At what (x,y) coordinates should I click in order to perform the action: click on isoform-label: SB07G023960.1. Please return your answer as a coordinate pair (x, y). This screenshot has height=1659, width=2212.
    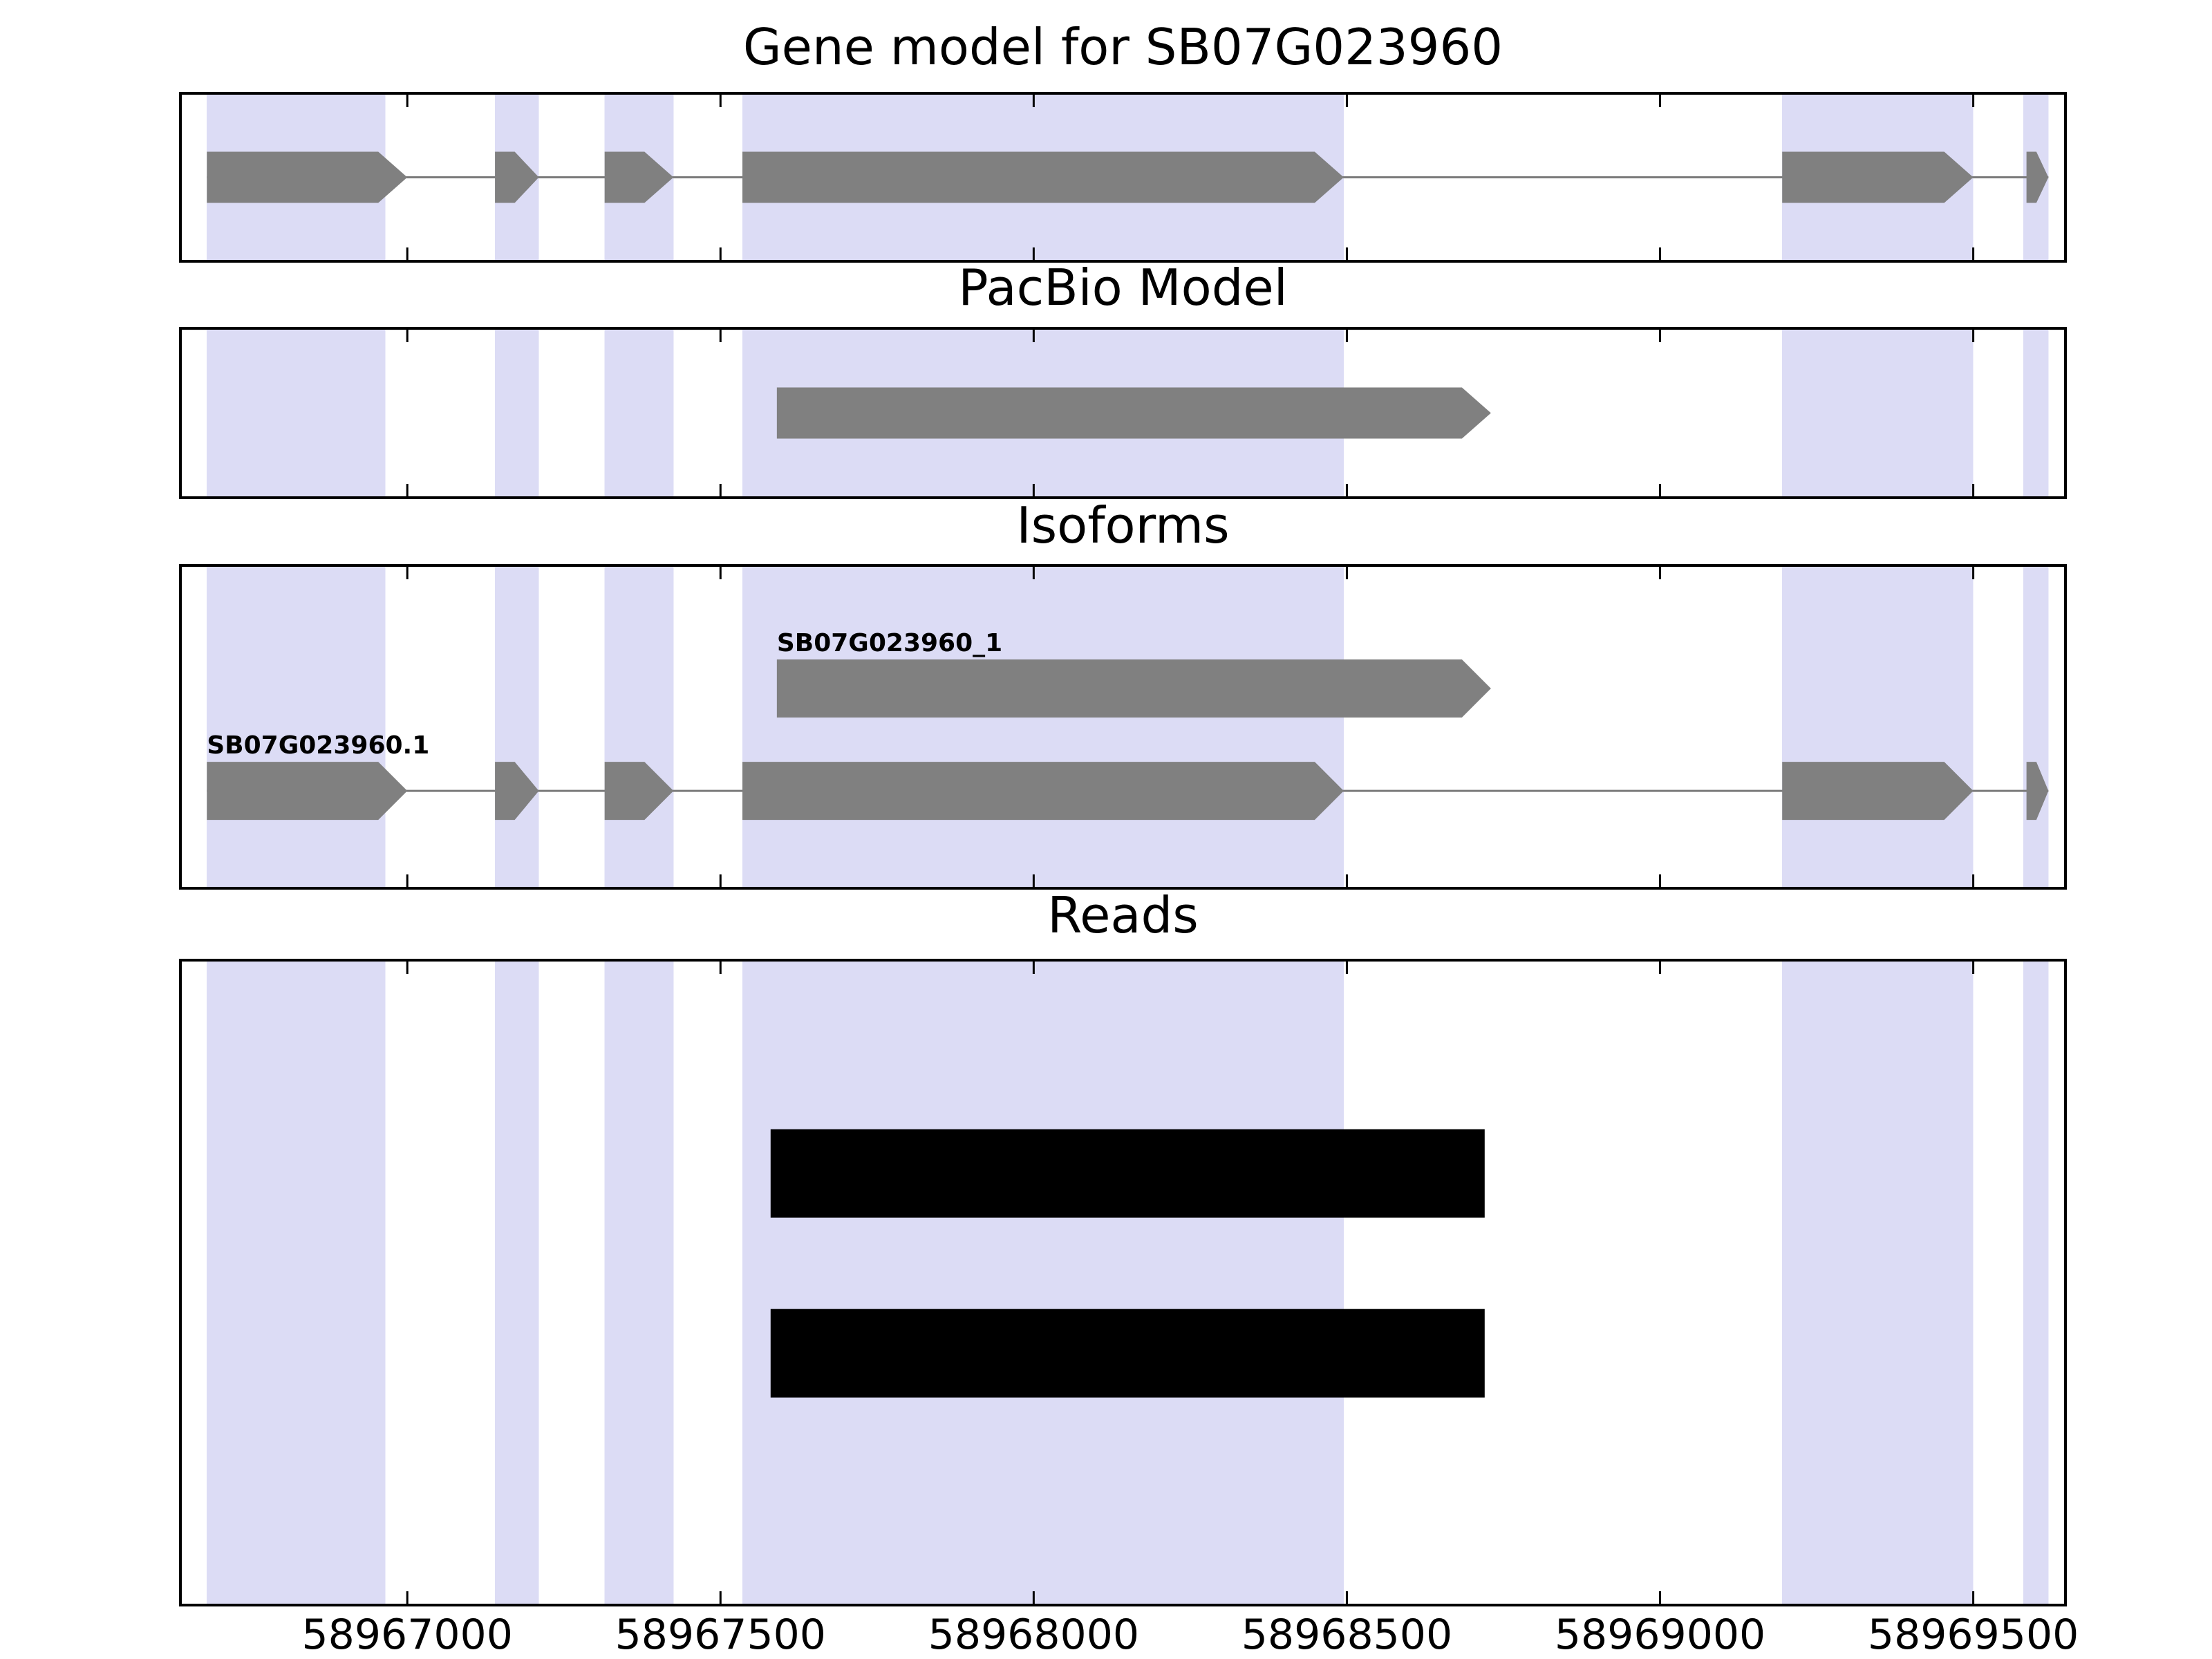
    Looking at the image, I should click on (318, 746).